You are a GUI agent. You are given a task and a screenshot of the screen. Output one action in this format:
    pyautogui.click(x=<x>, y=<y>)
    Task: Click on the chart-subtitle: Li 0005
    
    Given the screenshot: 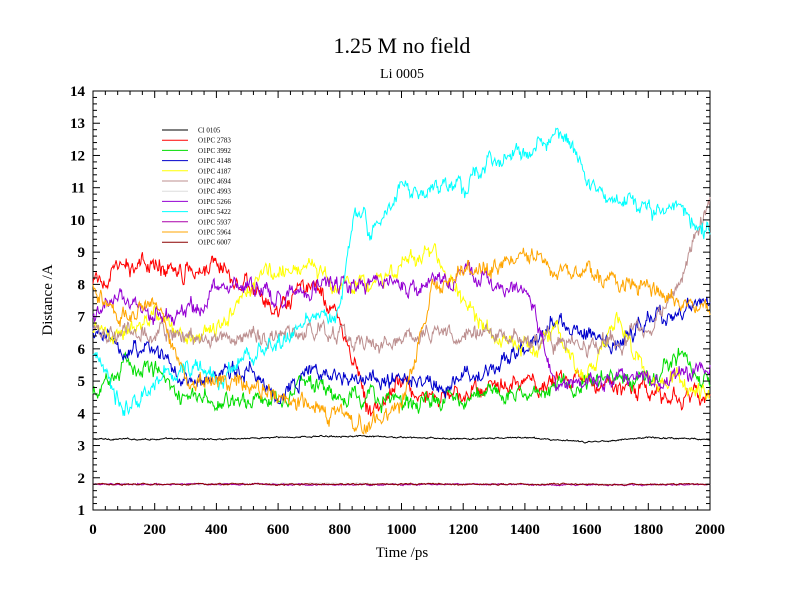 What is the action you would take?
    pyautogui.click(x=402, y=74)
    